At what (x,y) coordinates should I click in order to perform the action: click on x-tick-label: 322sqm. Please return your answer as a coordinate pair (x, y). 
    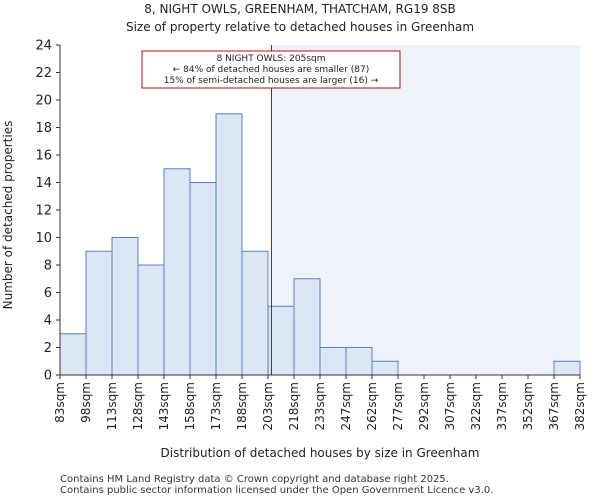
    Looking at the image, I should click on (476, 406).